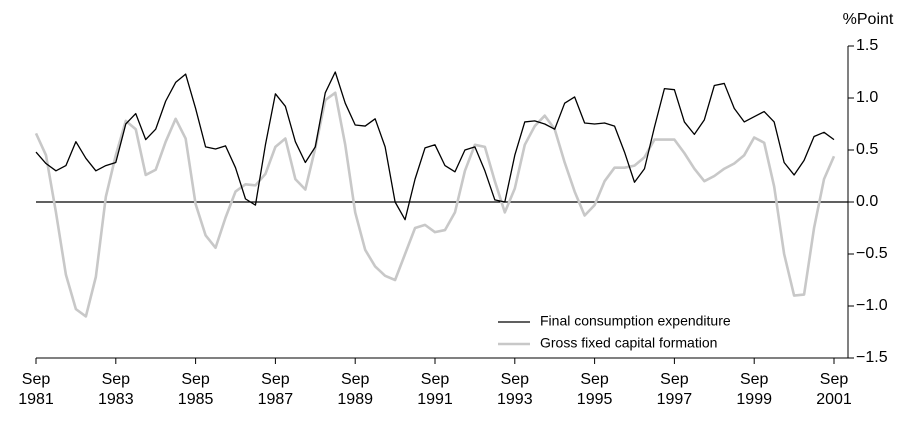  What do you see at coordinates (872, 253) in the screenshot?
I see `y-tick-label: −0.5` at bounding box center [872, 253].